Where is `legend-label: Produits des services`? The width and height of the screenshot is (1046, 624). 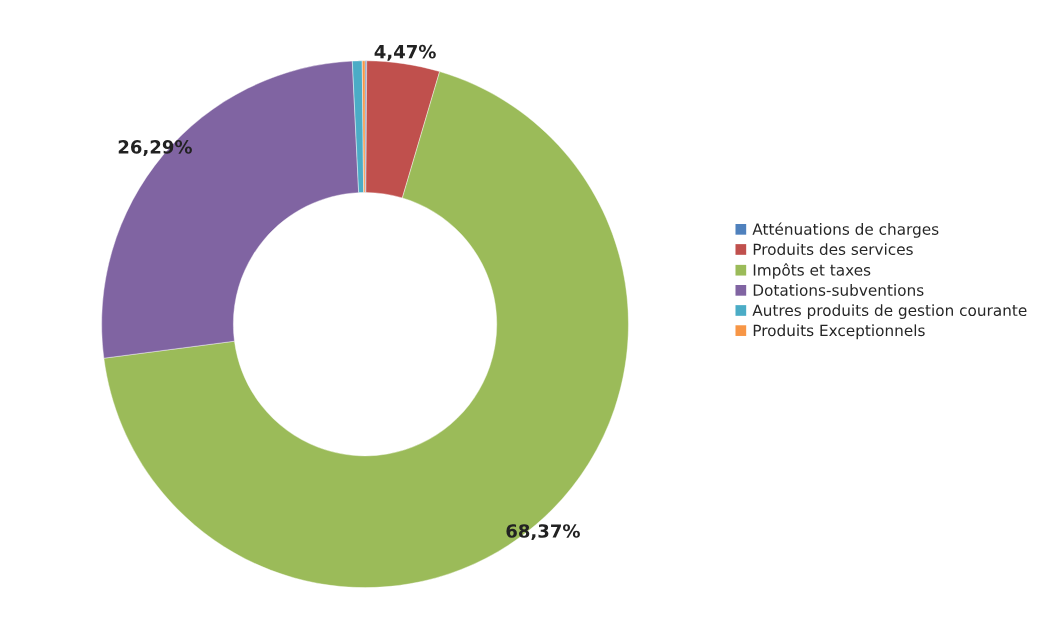 legend-label: Produits des services is located at coordinates (833, 249).